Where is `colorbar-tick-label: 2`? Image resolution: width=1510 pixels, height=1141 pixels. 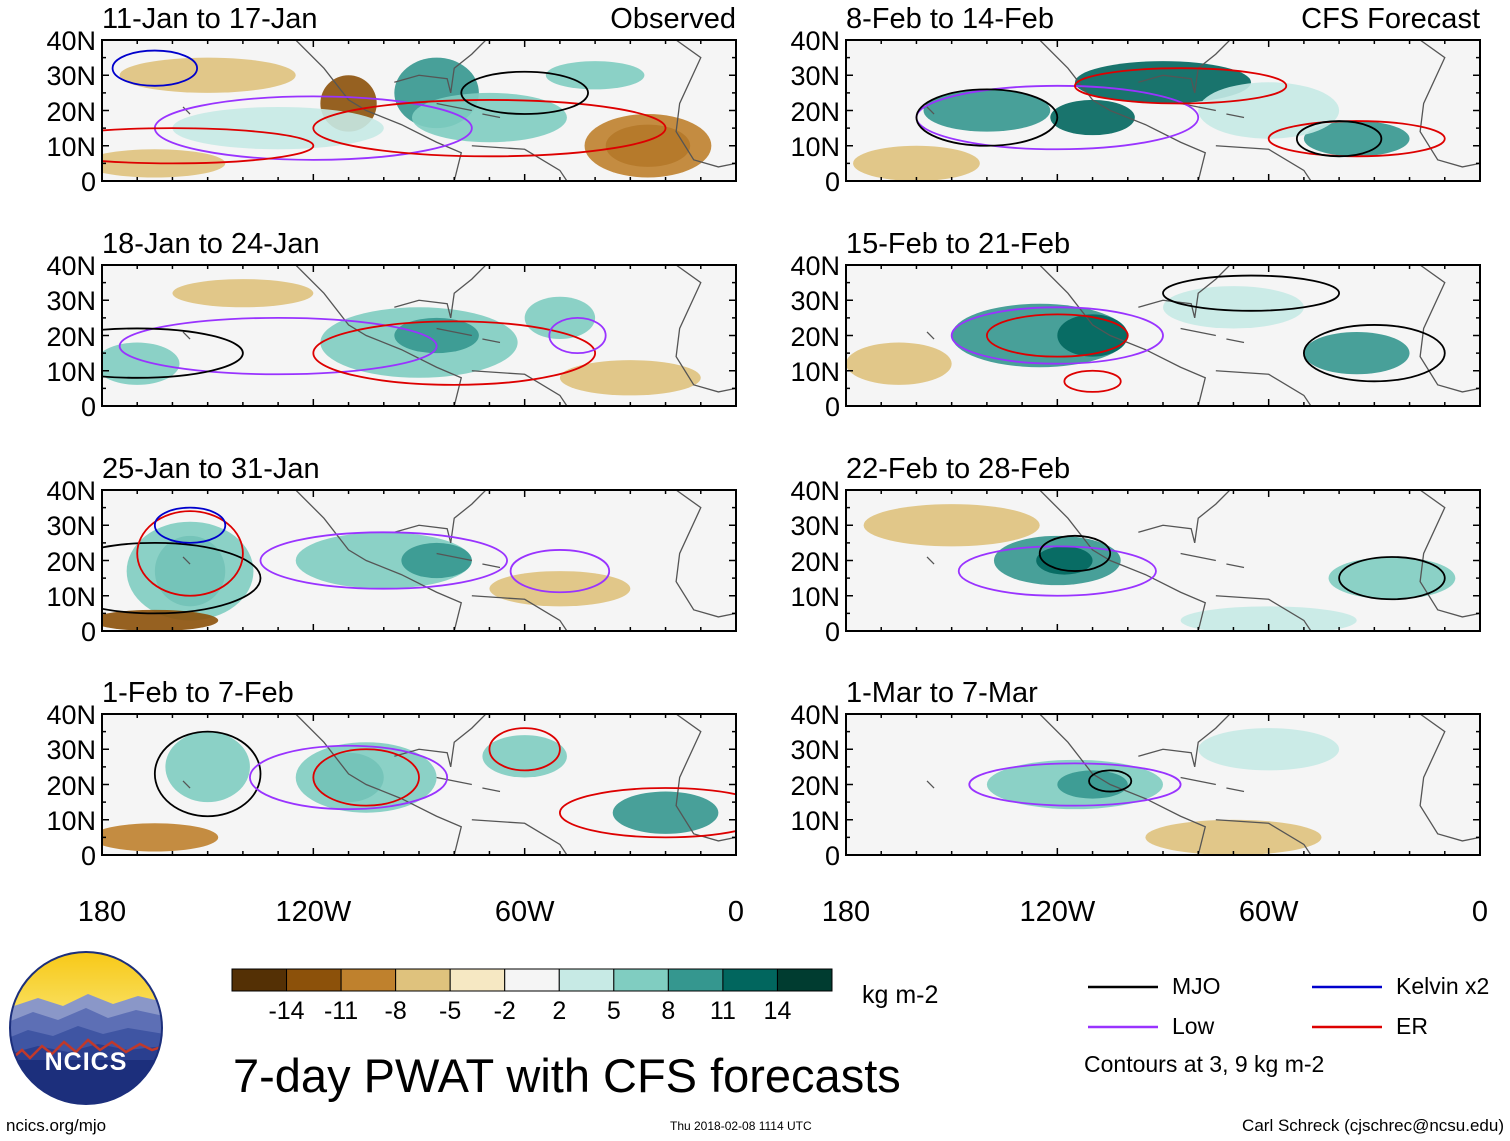 colorbar-tick-label: 2 is located at coordinates (559, 1011).